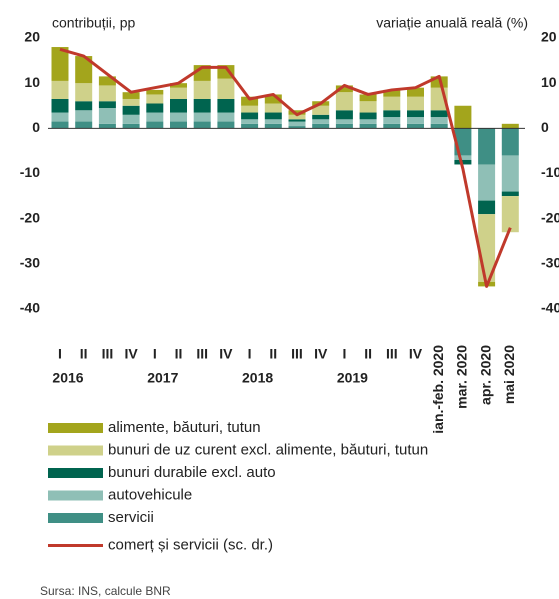  What do you see at coordinates (150, 494) in the screenshot?
I see `legend-label: autovehicule` at bounding box center [150, 494].